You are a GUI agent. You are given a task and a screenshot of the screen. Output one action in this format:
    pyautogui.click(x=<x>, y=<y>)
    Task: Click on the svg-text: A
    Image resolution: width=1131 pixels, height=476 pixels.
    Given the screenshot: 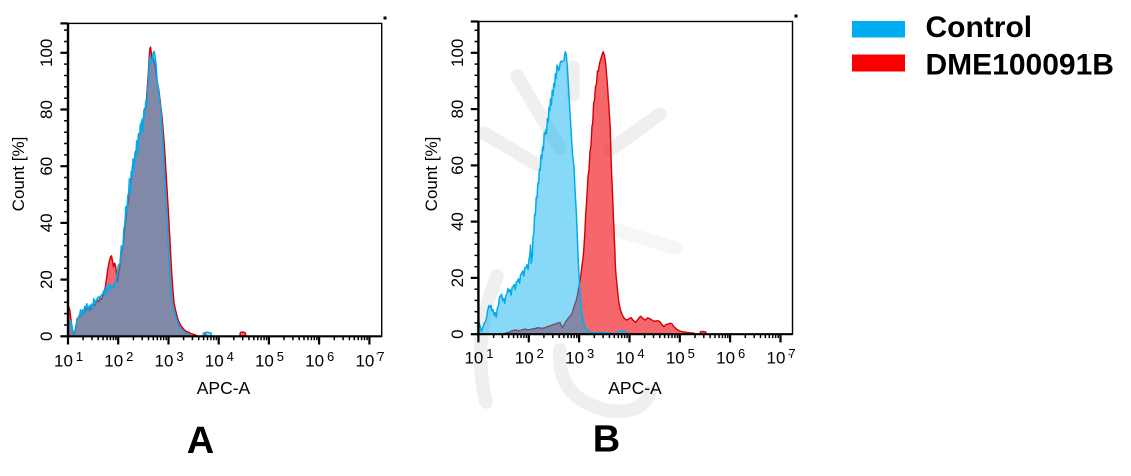 What is the action you would take?
    pyautogui.click(x=200, y=441)
    